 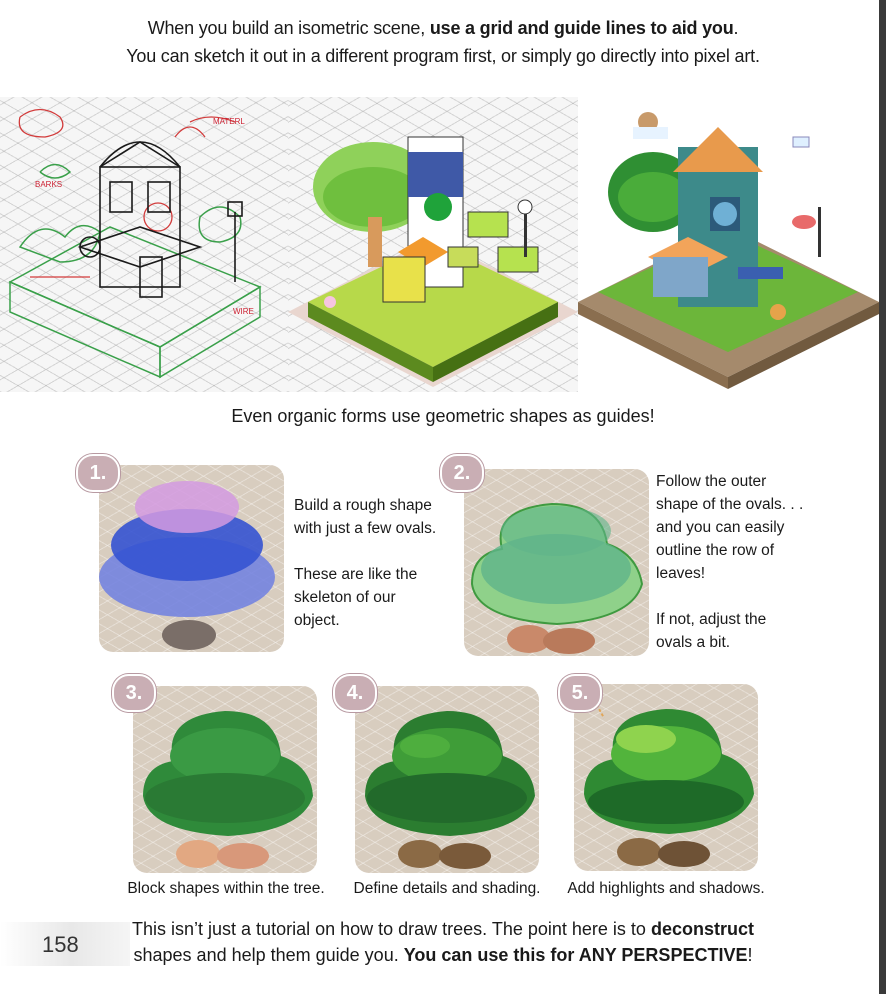 I want to click on flat-color-scene, so click(x=433, y=261).